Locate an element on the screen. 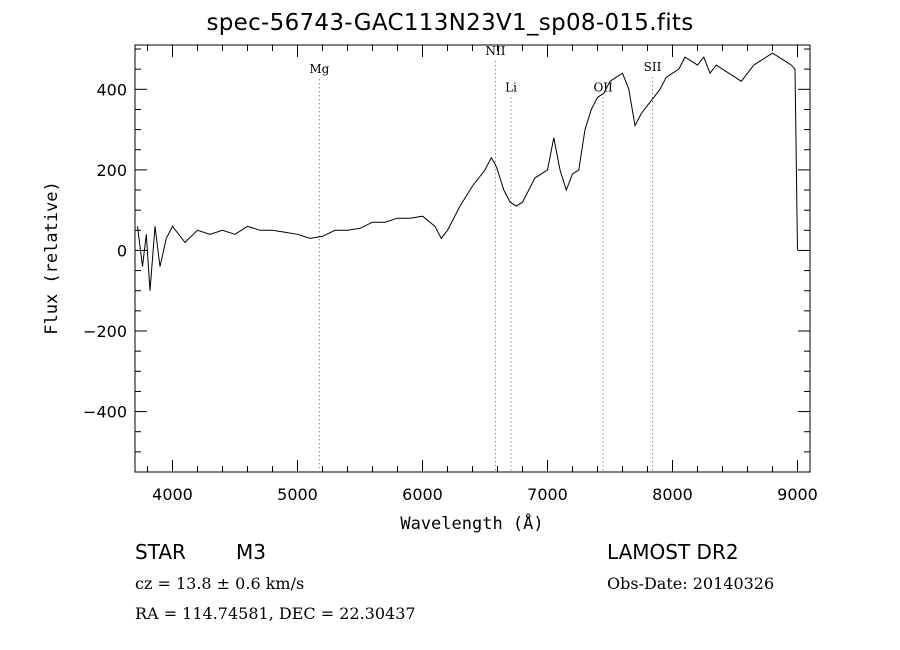 The width and height of the screenshot is (900, 650). marker-label: OII is located at coordinates (603, 87).